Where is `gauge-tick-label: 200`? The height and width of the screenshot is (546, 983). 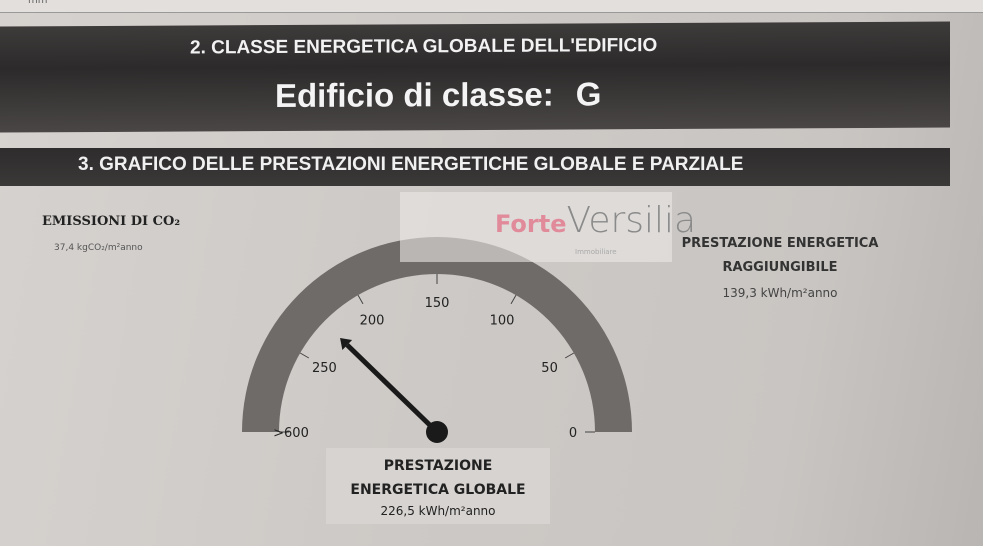
gauge-tick-label: 200 is located at coordinates (372, 320).